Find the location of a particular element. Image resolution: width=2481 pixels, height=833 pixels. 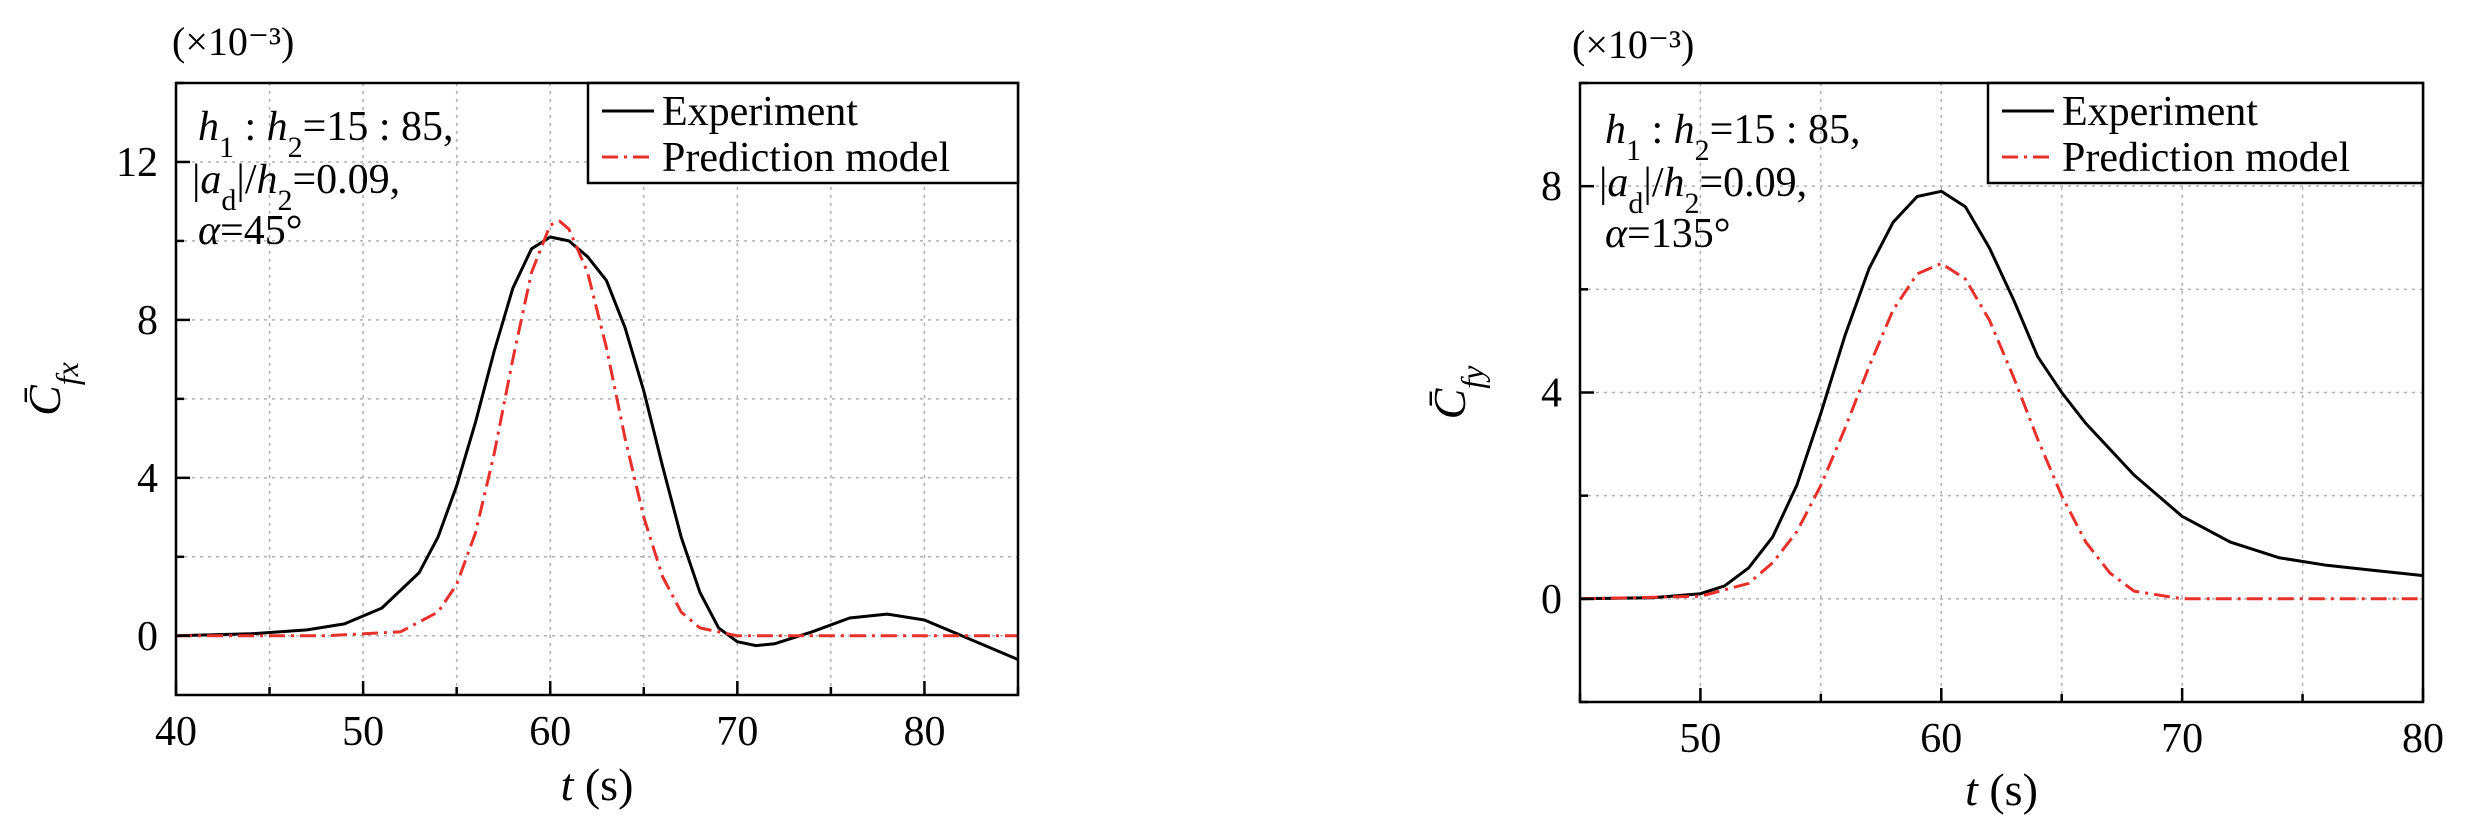

annotation-angle: α=45° is located at coordinates (250, 231).